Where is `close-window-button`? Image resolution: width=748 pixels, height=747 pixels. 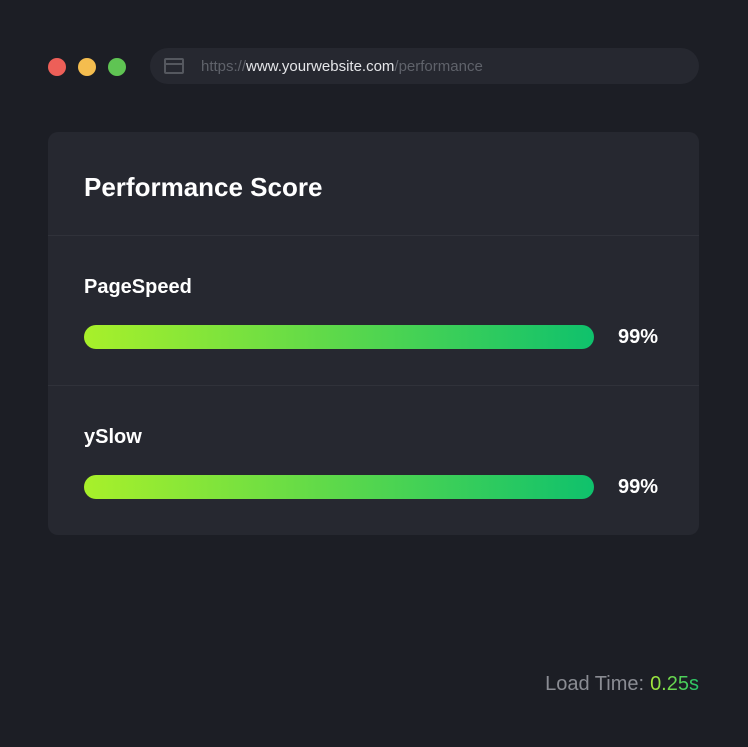 close-window-button is located at coordinates (57, 67).